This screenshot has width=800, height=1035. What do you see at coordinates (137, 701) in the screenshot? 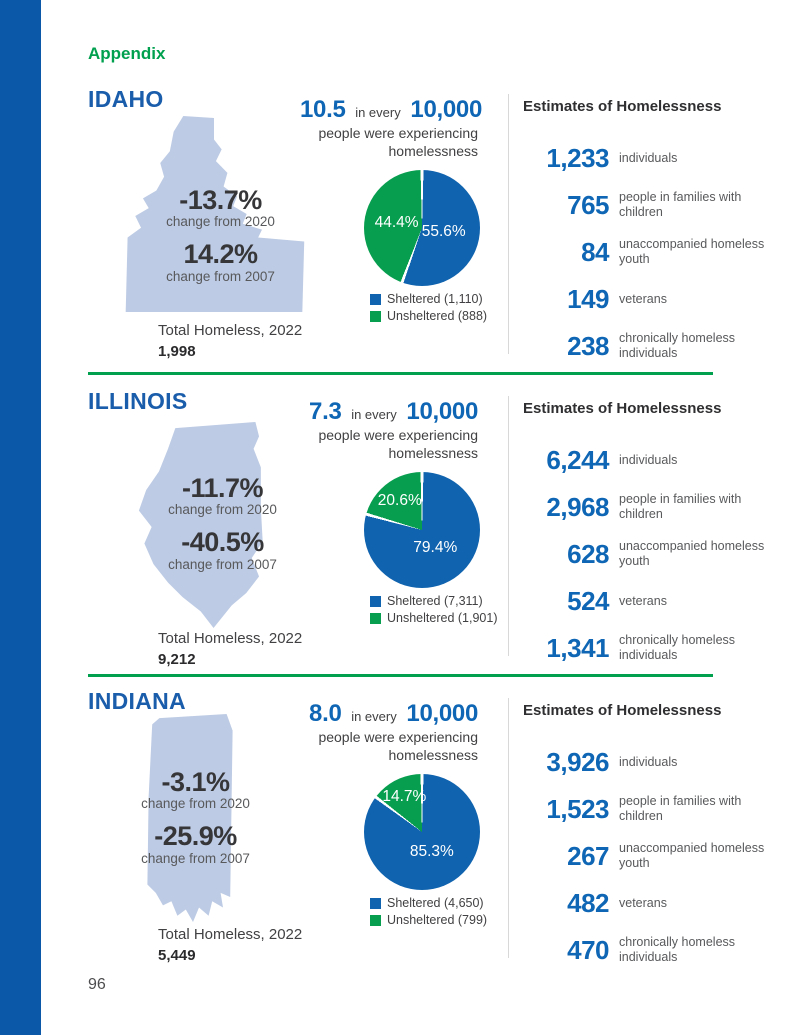
I see `state-name-heading: INDIANA` at bounding box center [137, 701].